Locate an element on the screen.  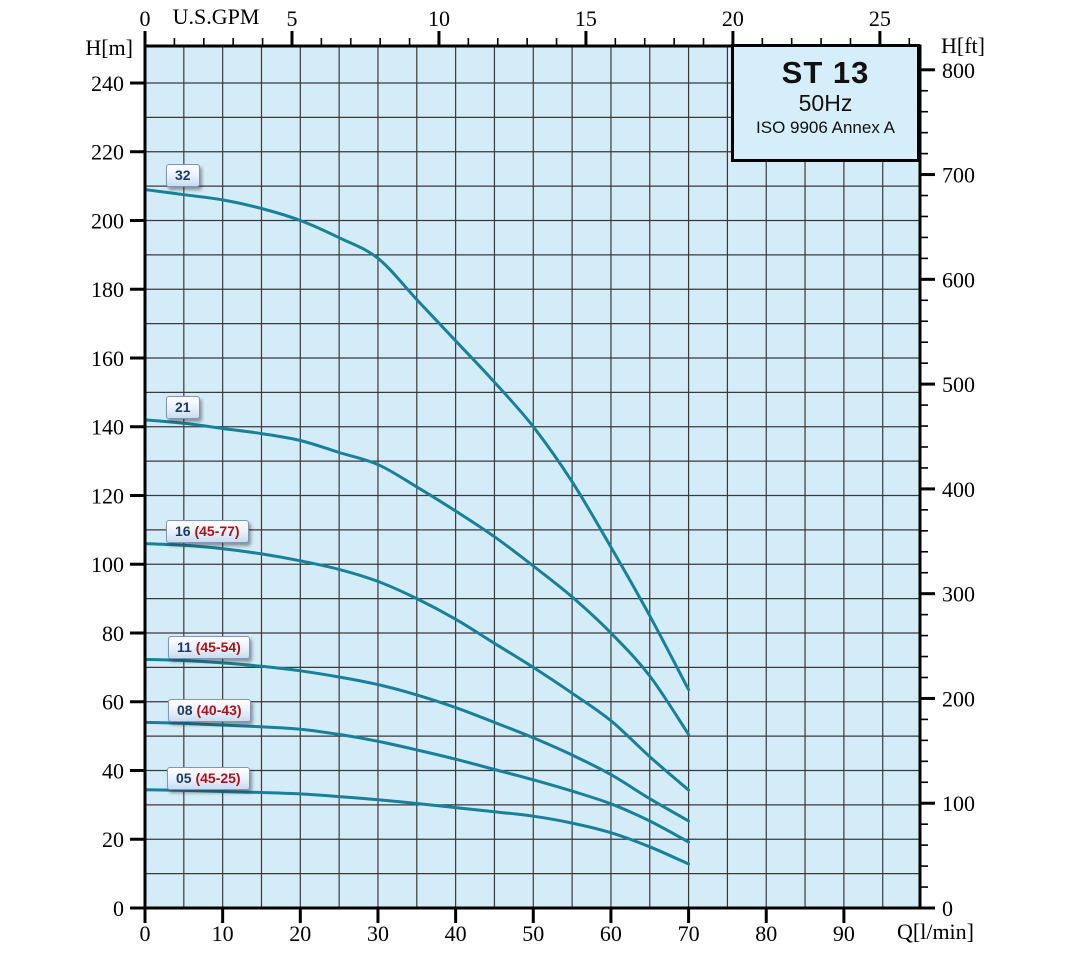
tick-label-top: 10 is located at coordinates (439, 18).